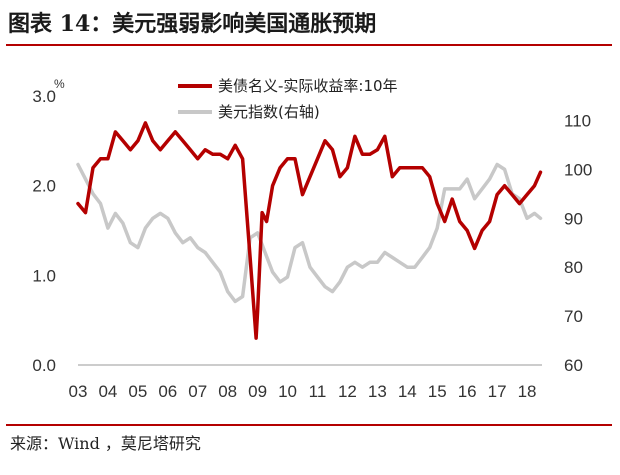 The width and height of the screenshot is (620, 475). Describe the element at coordinates (573, 365) in the screenshot. I see `y-right-tick-label: 60` at that location.